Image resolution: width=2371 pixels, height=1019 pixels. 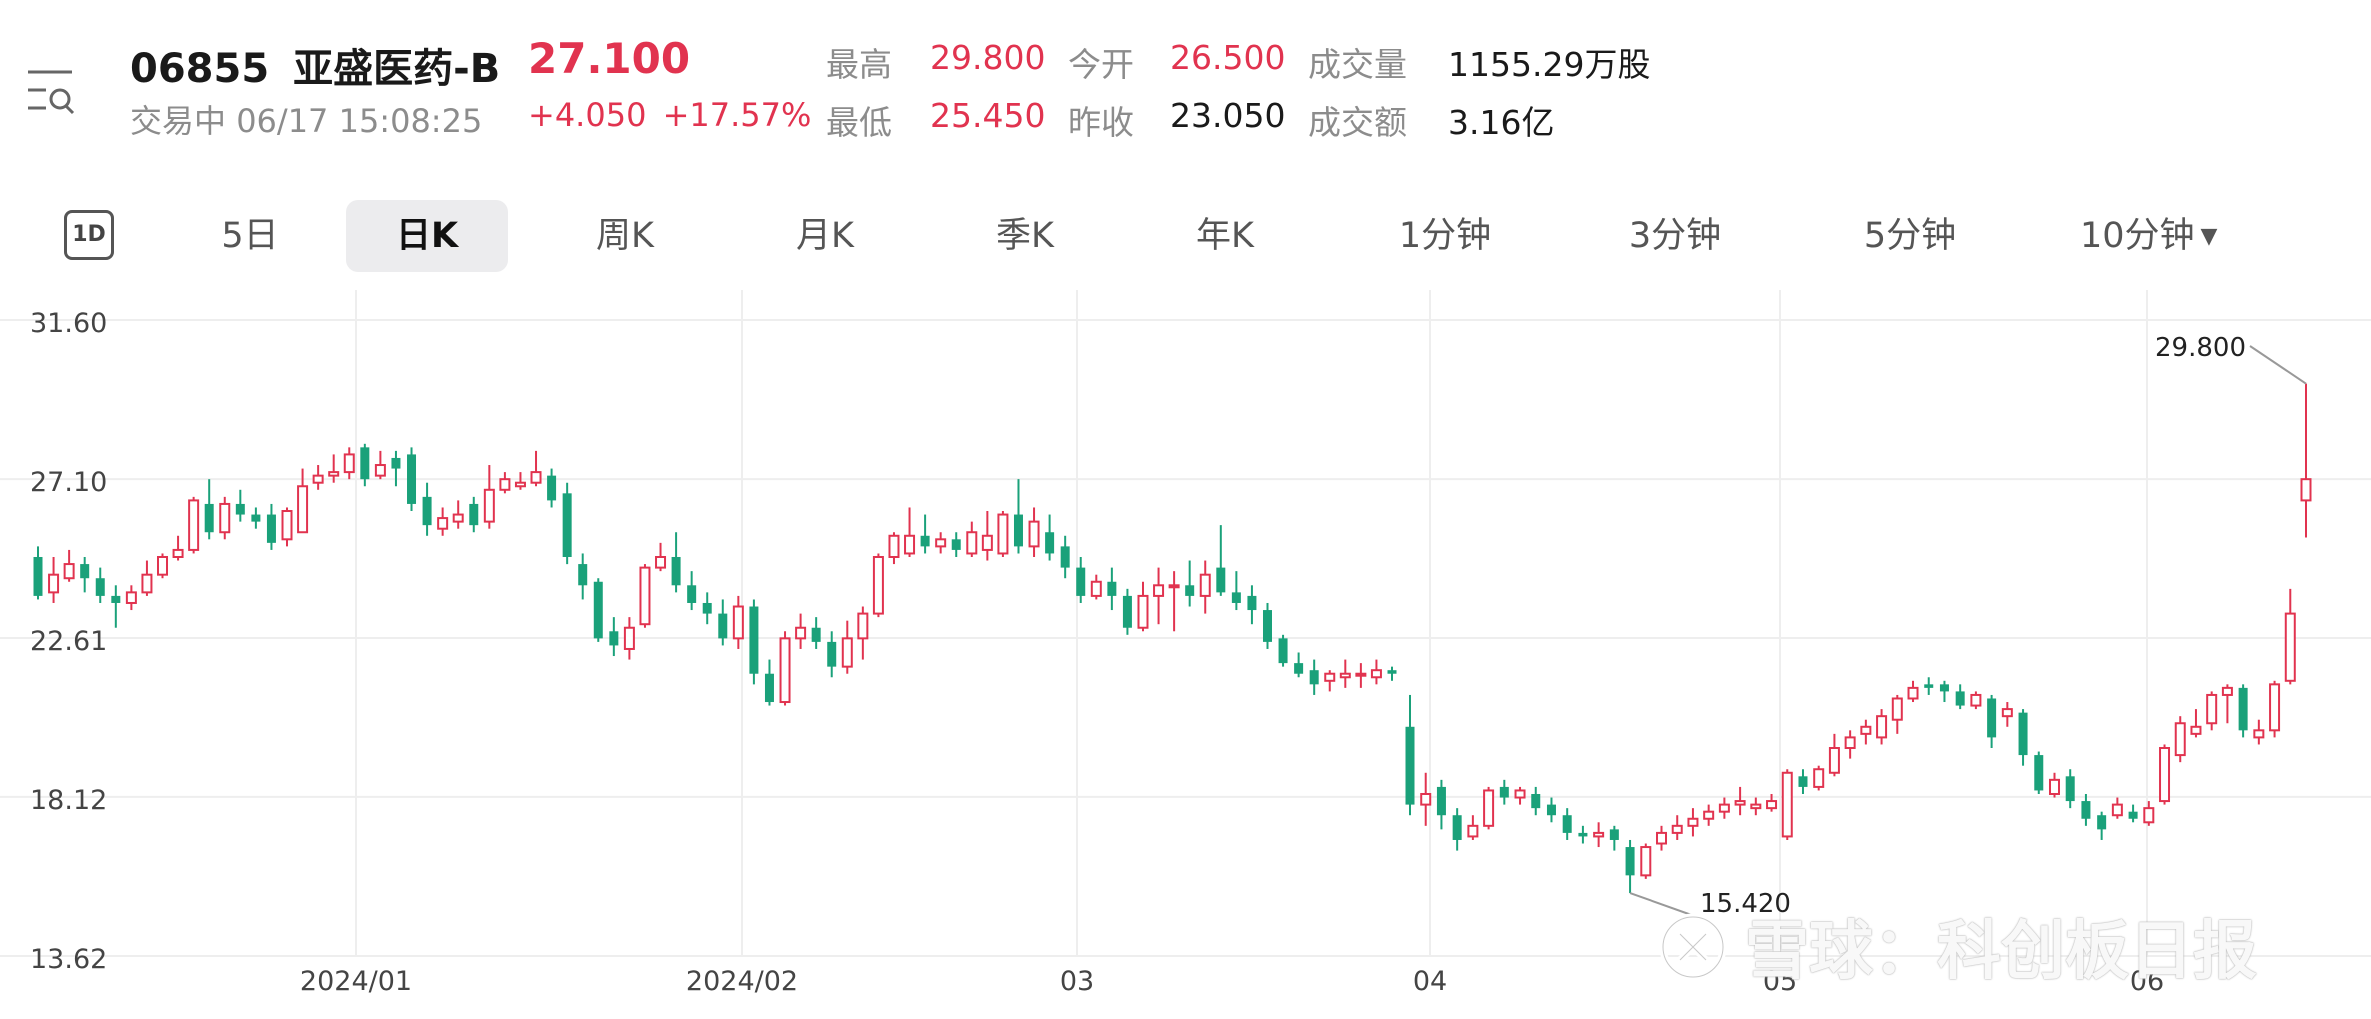 I want to click on xueqiu-logo-icon, so click(x=1693, y=947).